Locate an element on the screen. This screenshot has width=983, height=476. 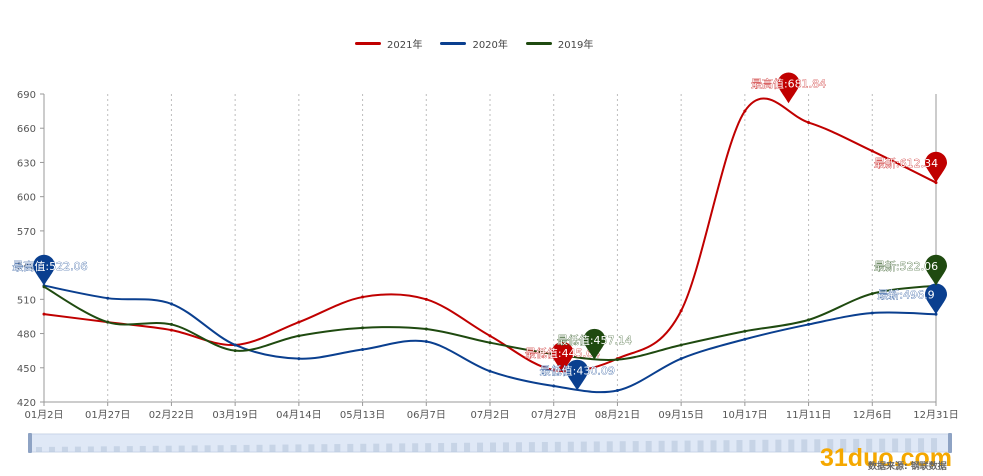
zoom-handle-right is located at coordinates (950, 443).